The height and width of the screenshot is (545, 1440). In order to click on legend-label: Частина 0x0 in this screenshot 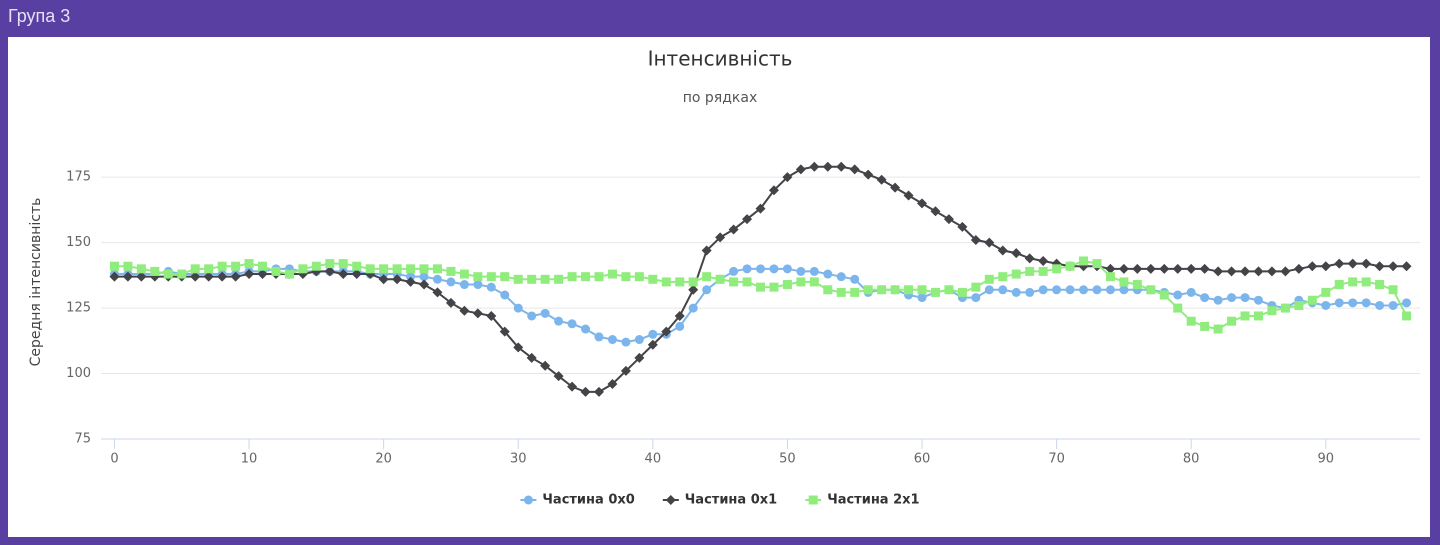, I will do `click(588, 500)`.